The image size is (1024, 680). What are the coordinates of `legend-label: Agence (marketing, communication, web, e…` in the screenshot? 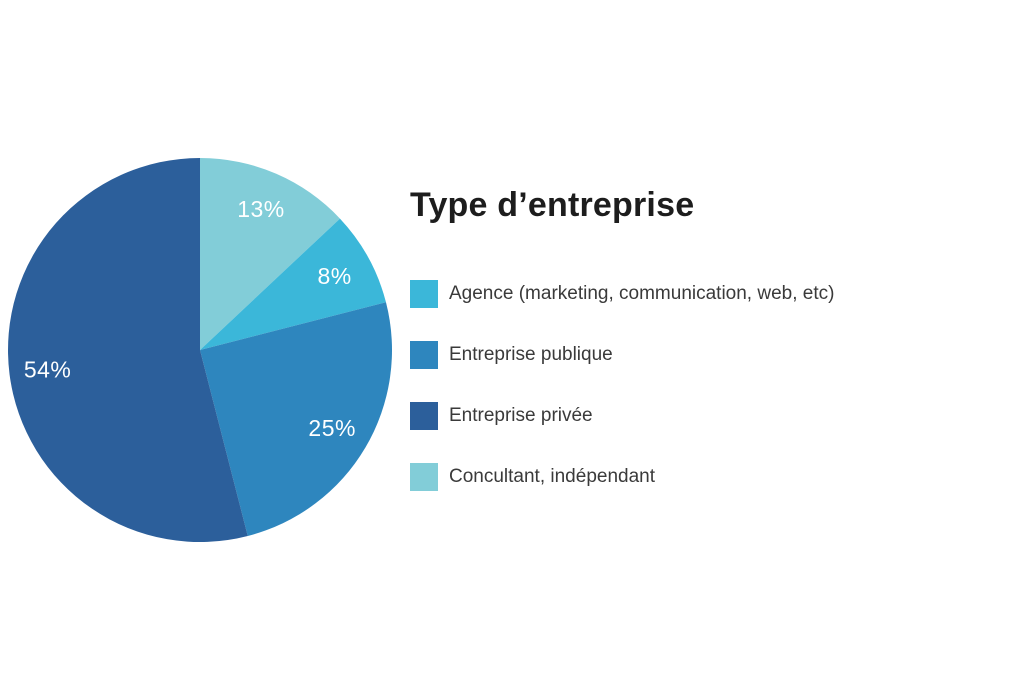 It's located at (642, 293).